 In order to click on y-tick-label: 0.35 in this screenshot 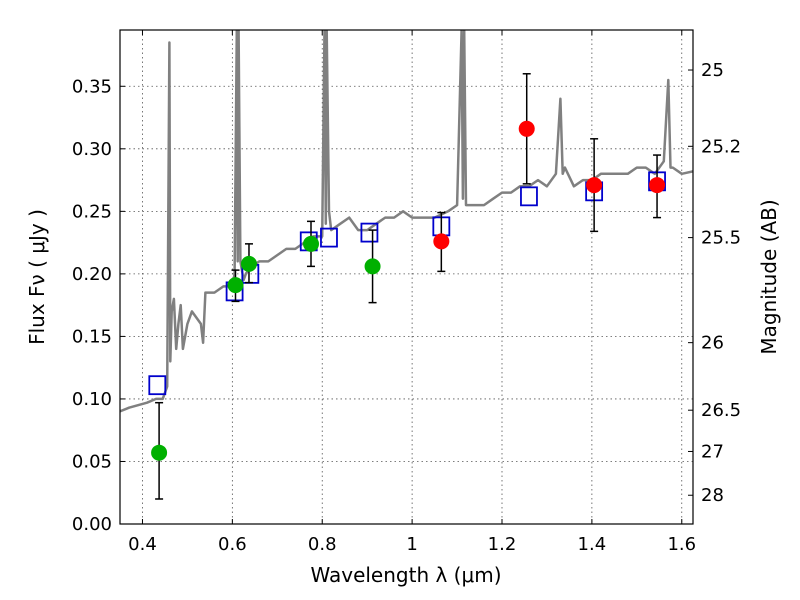, I will do `click(92, 86)`.